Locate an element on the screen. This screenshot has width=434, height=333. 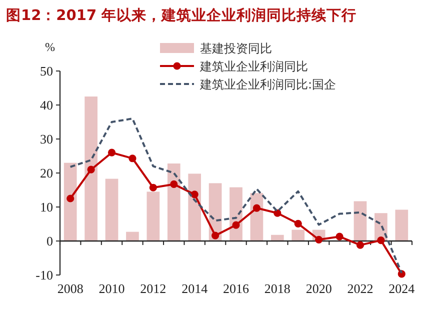
x-tick-label: 2022 is located at coordinates (360, 288).